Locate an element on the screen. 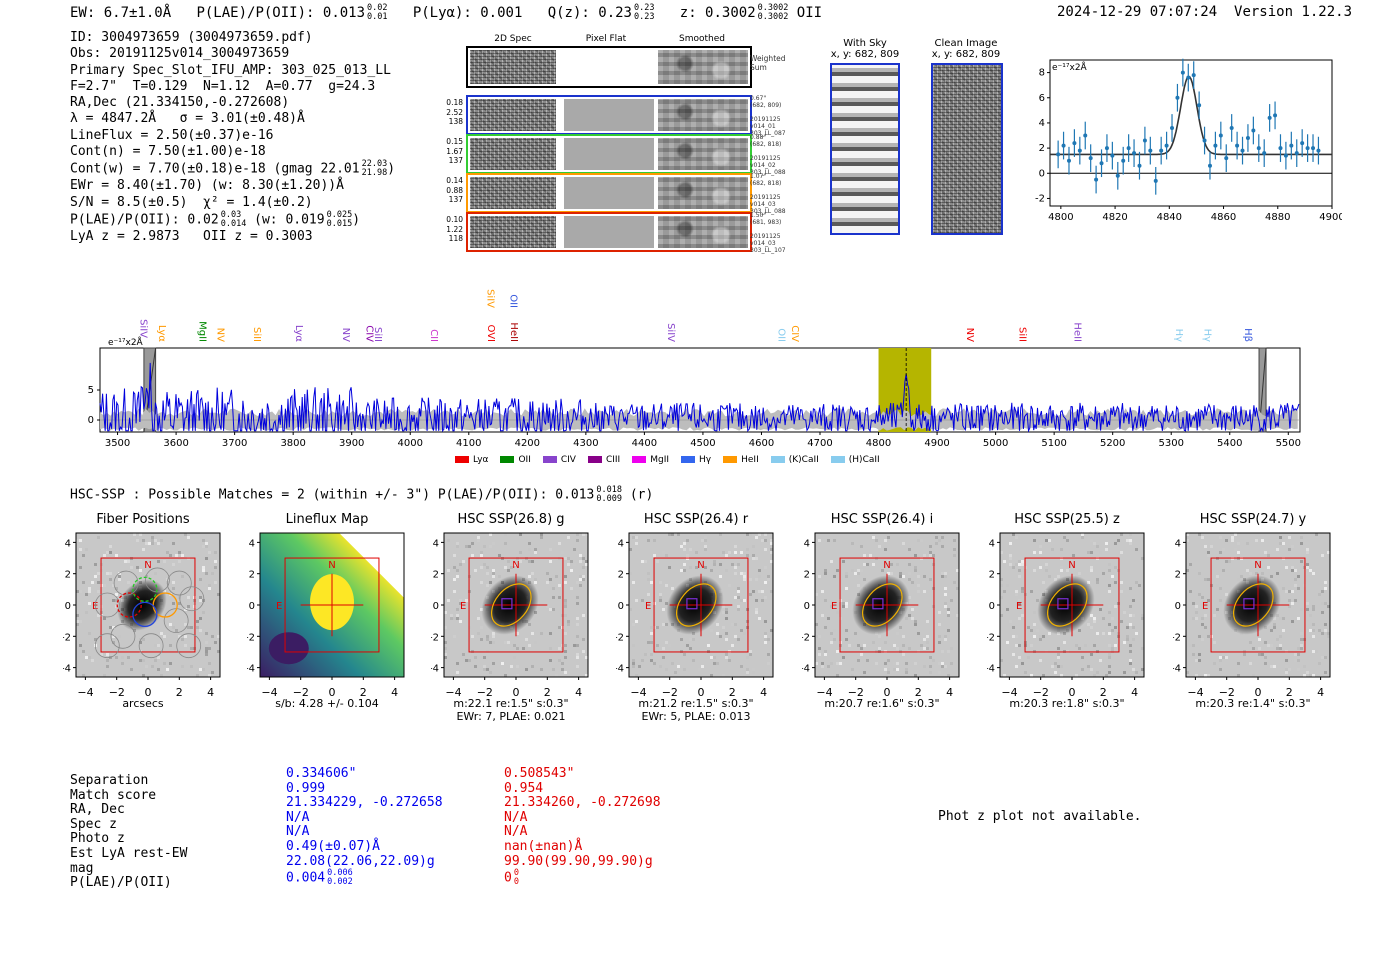 The width and height of the screenshot is (1400, 953). legend-label: (H)CaII is located at coordinates (864, 460).